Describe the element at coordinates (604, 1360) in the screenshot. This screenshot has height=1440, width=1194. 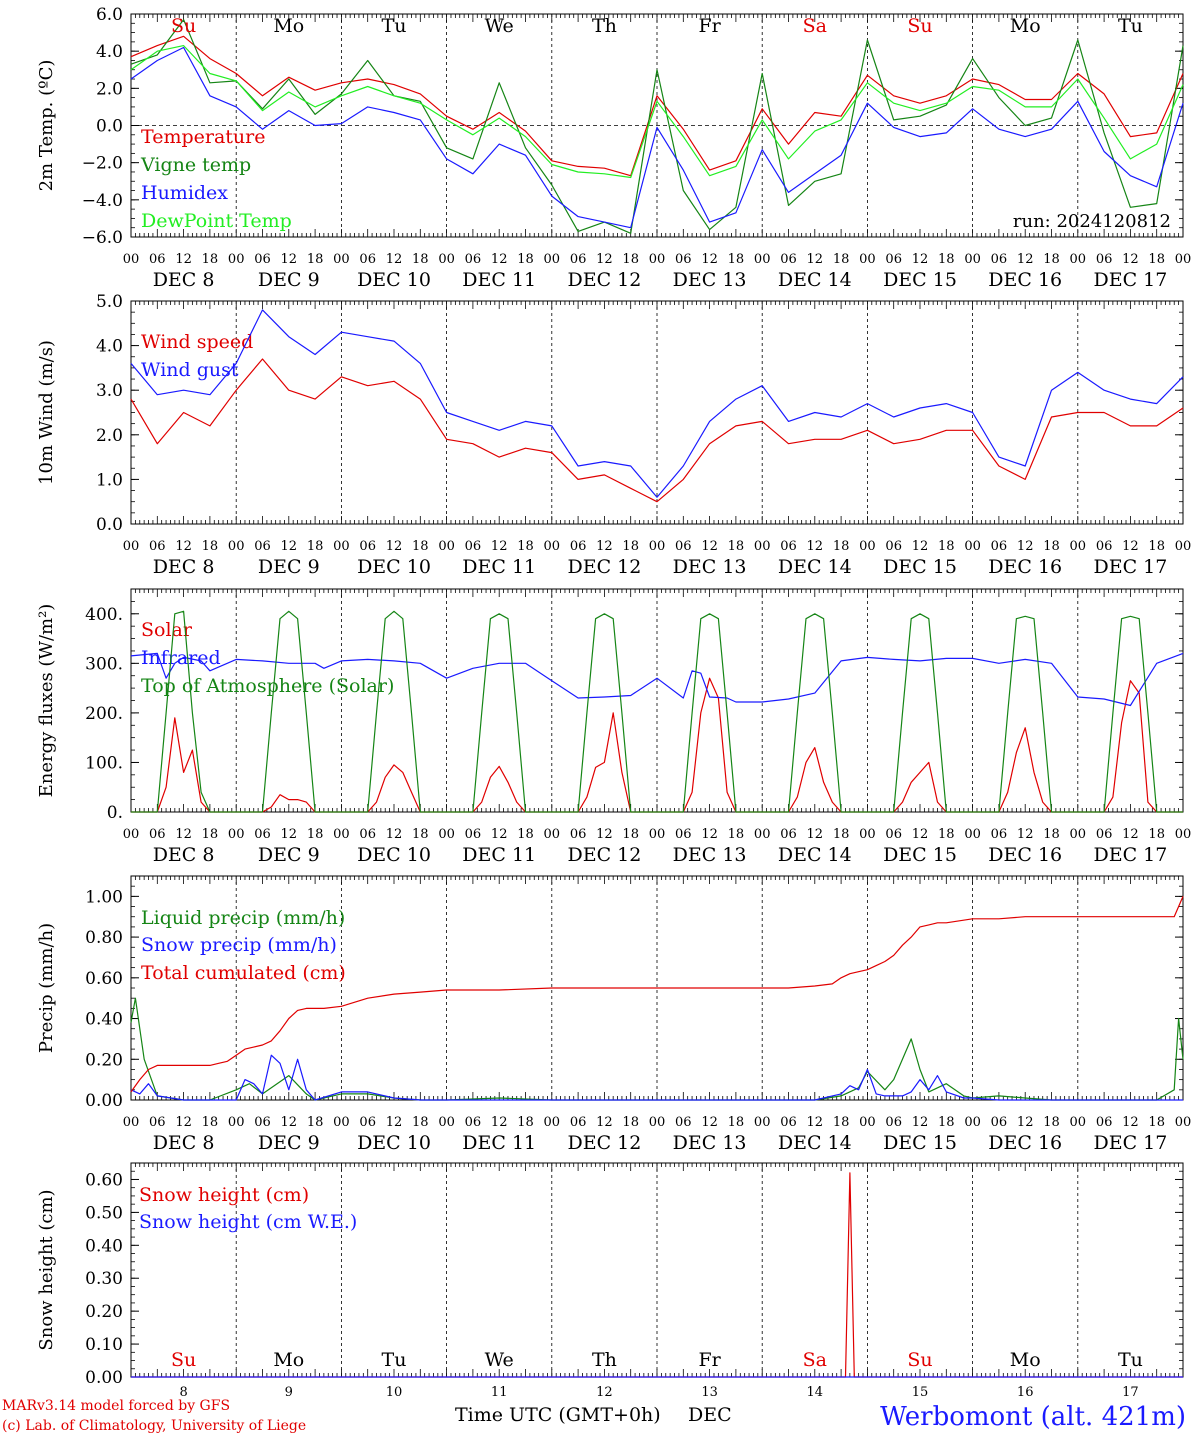
I see `weekday-label: Th` at that location.